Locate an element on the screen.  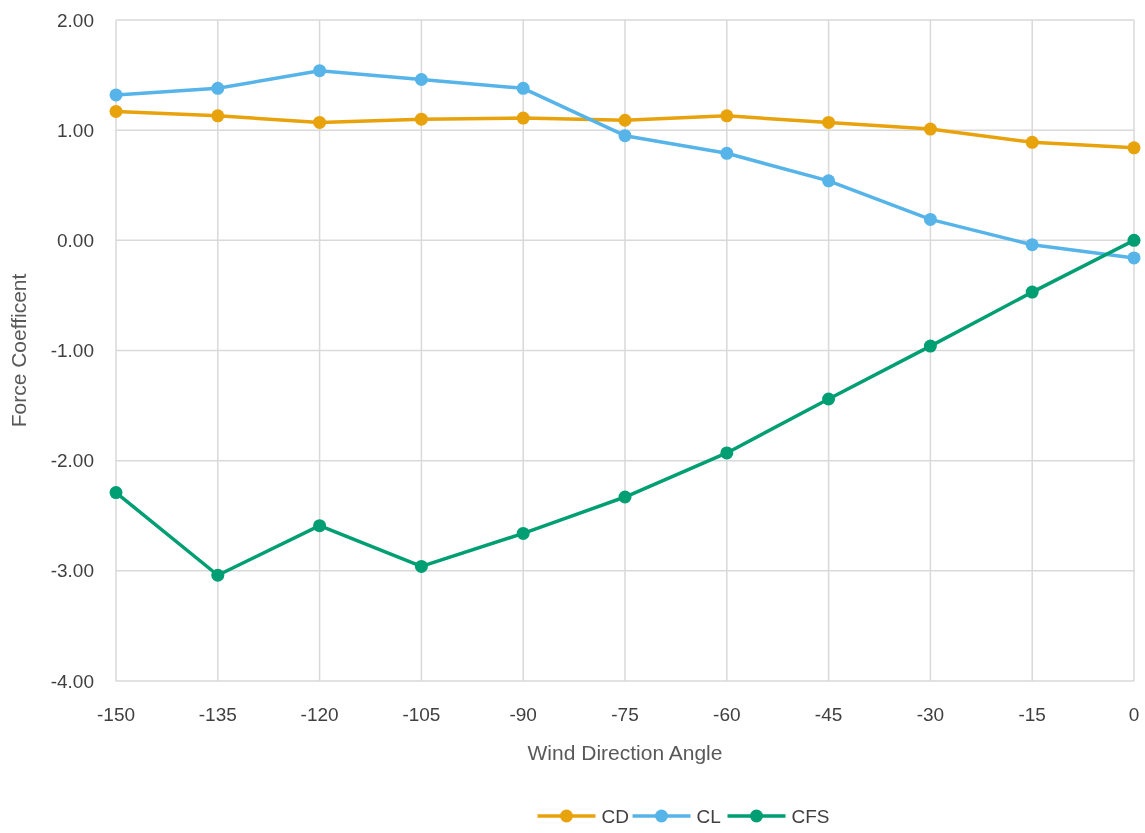
x-tick-label: -75 is located at coordinates (625, 714).